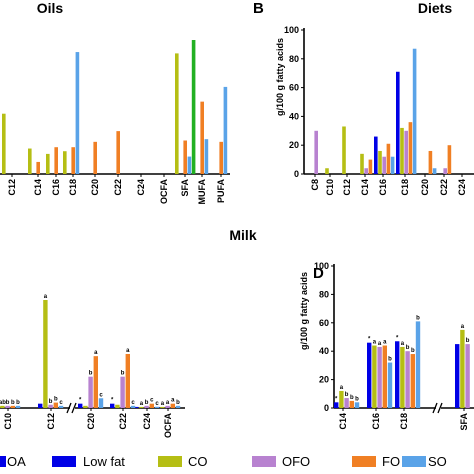 The width and height of the screenshot is (474, 474). What do you see at coordinates (341, 399) in the screenshot?
I see `panel-d-bar-c14` at bounding box center [341, 399].